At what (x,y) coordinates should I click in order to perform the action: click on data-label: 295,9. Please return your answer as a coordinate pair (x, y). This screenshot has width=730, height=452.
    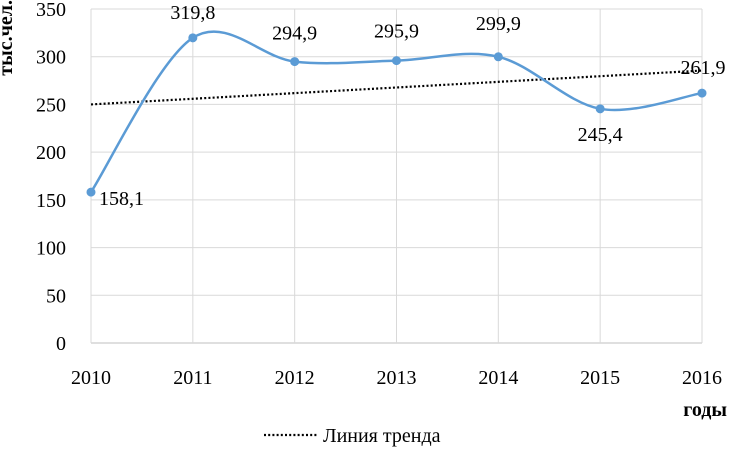
    Looking at the image, I should click on (396, 32).